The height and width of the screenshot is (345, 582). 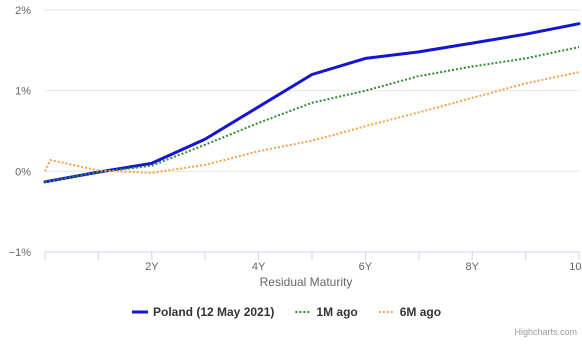 I want to click on legend-item-poland-12-may-2021: Poland (12 May 2021), so click(x=203, y=312).